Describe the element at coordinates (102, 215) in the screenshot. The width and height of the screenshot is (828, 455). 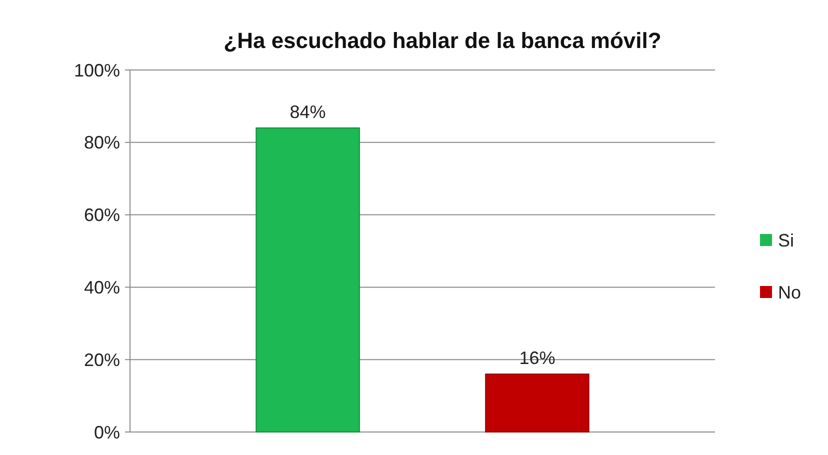
I see `y-tick-label: 60%` at that location.